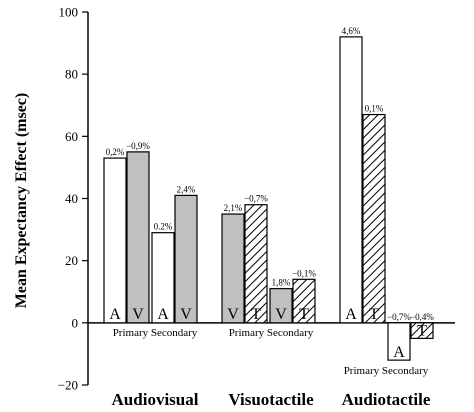 The width and height of the screenshot is (474, 412). What do you see at coordinates (21, 200) in the screenshot?
I see `y-axis-title: Mean Expectancy Effect (msec)` at bounding box center [21, 200].